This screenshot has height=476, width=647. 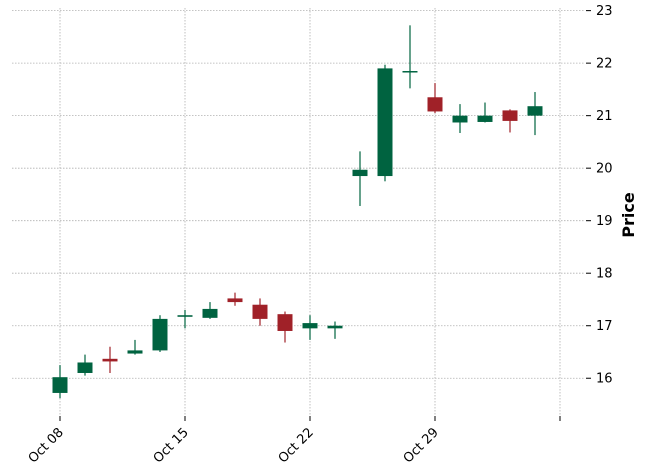 What do you see at coordinates (421, 445) in the screenshot?
I see `x-tick-label: Oct 29` at bounding box center [421, 445].